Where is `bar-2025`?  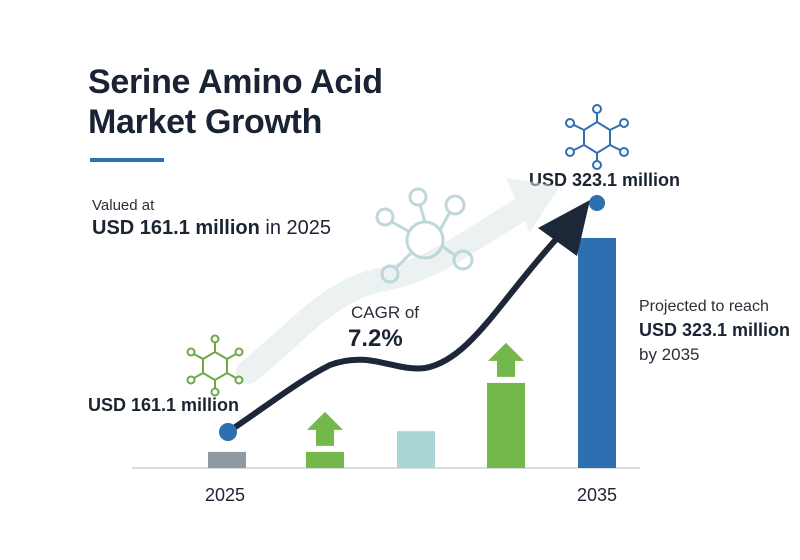 bar-2025 is located at coordinates (227, 459).